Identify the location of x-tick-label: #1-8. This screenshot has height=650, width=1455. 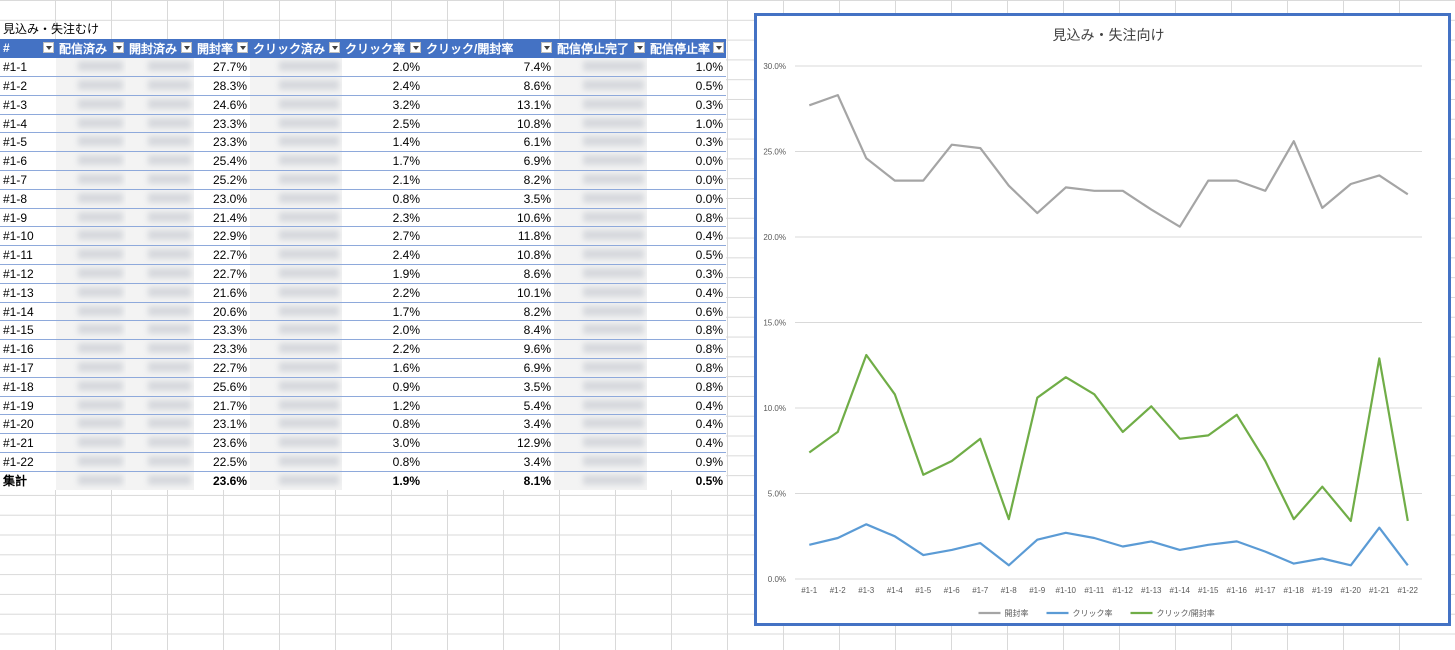
(1009, 590).